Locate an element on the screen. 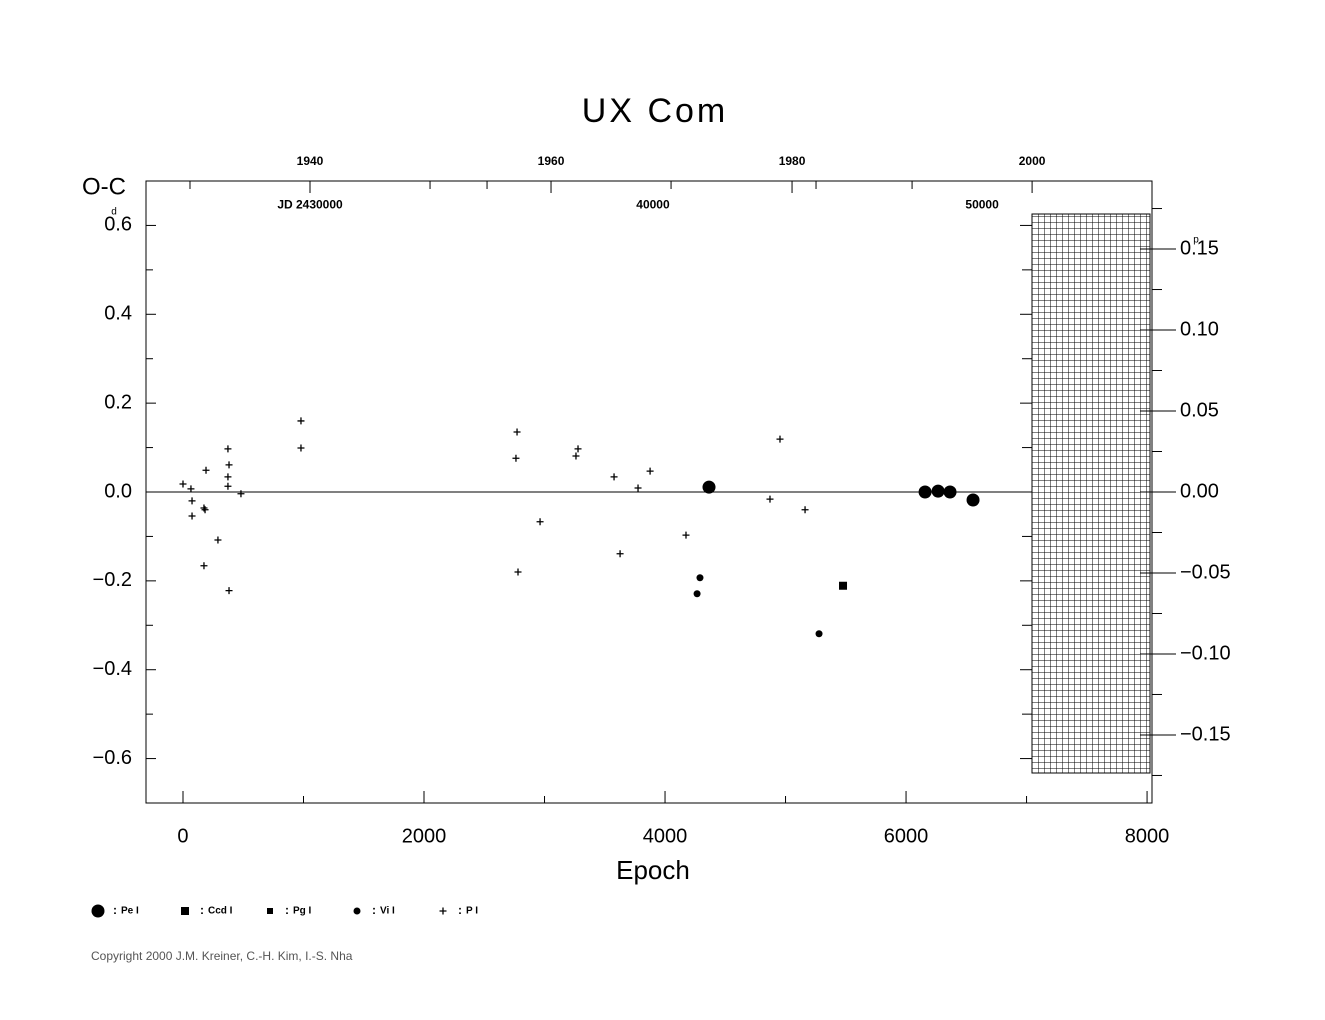  legend-label: Ccd I is located at coordinates (220, 911).